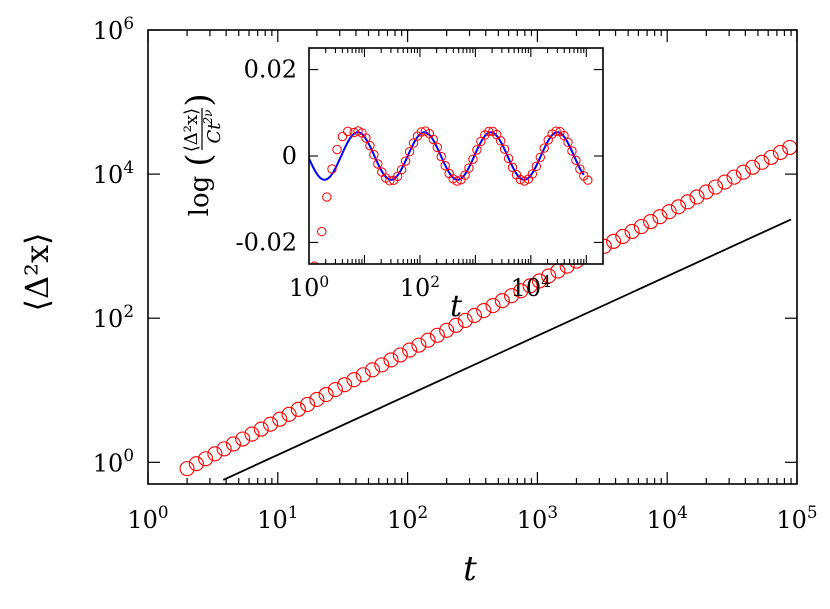 This screenshot has width=830, height=609. Describe the element at coordinates (266, 242) in the screenshot. I see `inset-y-tick-label: -0.02` at that location.